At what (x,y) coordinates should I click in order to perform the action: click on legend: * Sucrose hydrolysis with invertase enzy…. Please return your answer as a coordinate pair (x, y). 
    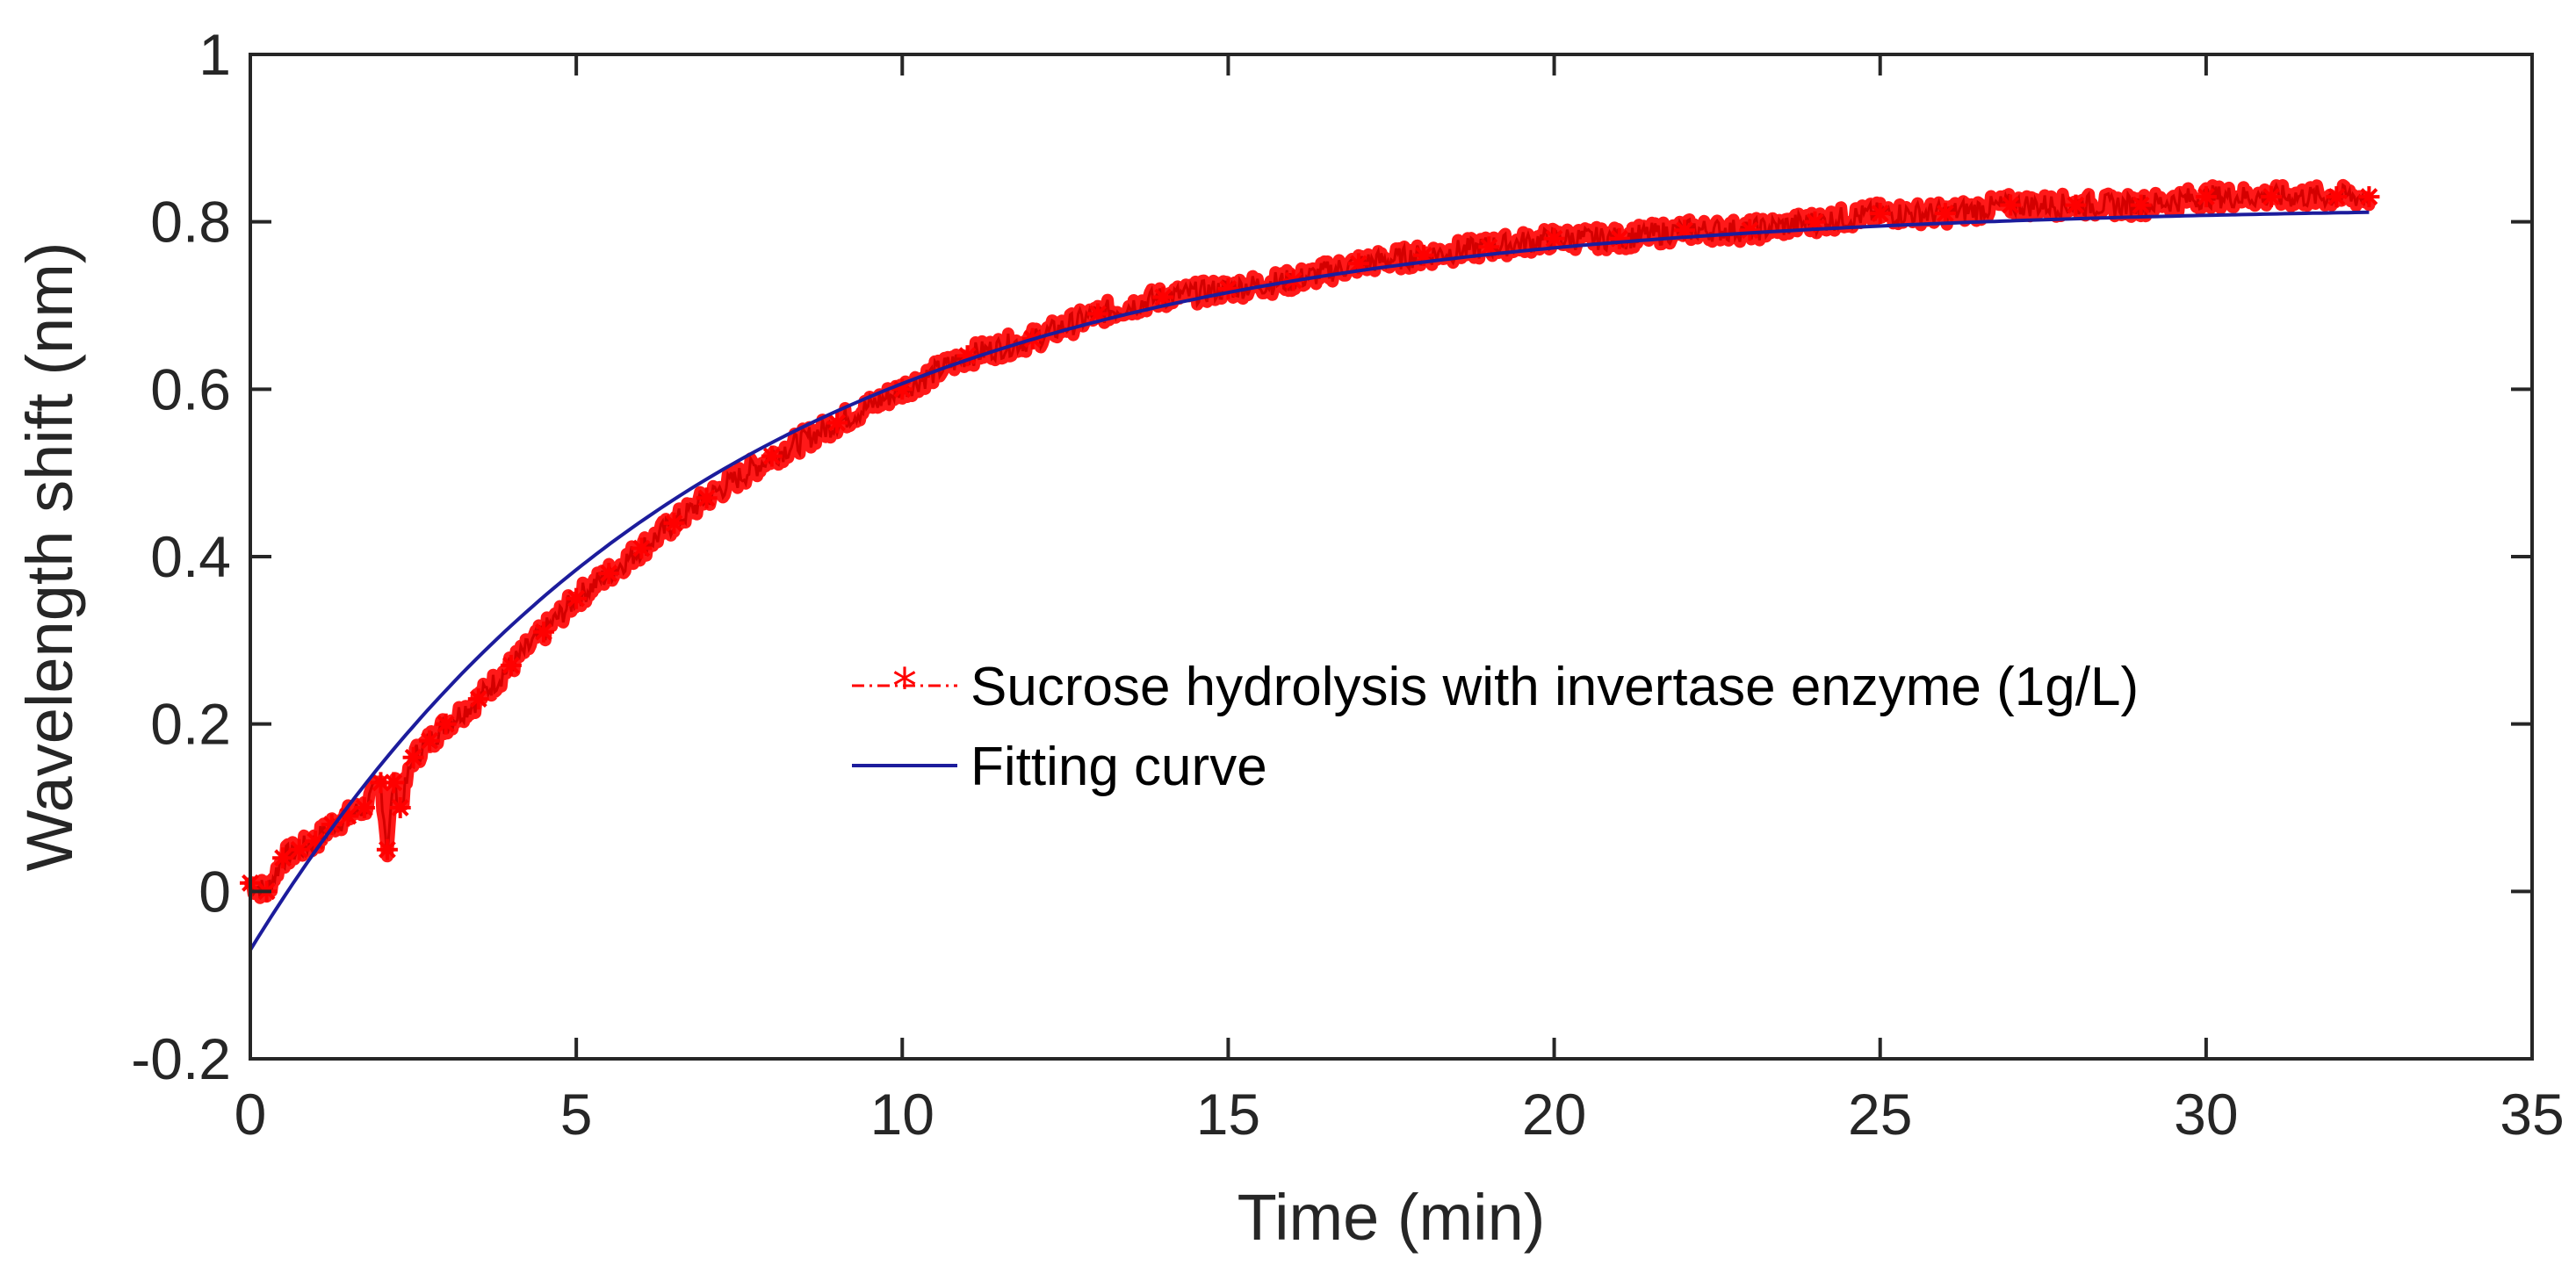
    Looking at the image, I should click on (1495, 727).